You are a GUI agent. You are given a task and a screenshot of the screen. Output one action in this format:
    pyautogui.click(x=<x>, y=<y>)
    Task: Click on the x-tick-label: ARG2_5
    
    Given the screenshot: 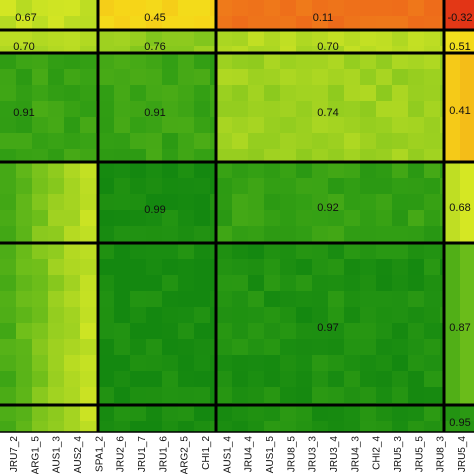 What is the action you would take?
    pyautogui.click(x=185, y=455)
    